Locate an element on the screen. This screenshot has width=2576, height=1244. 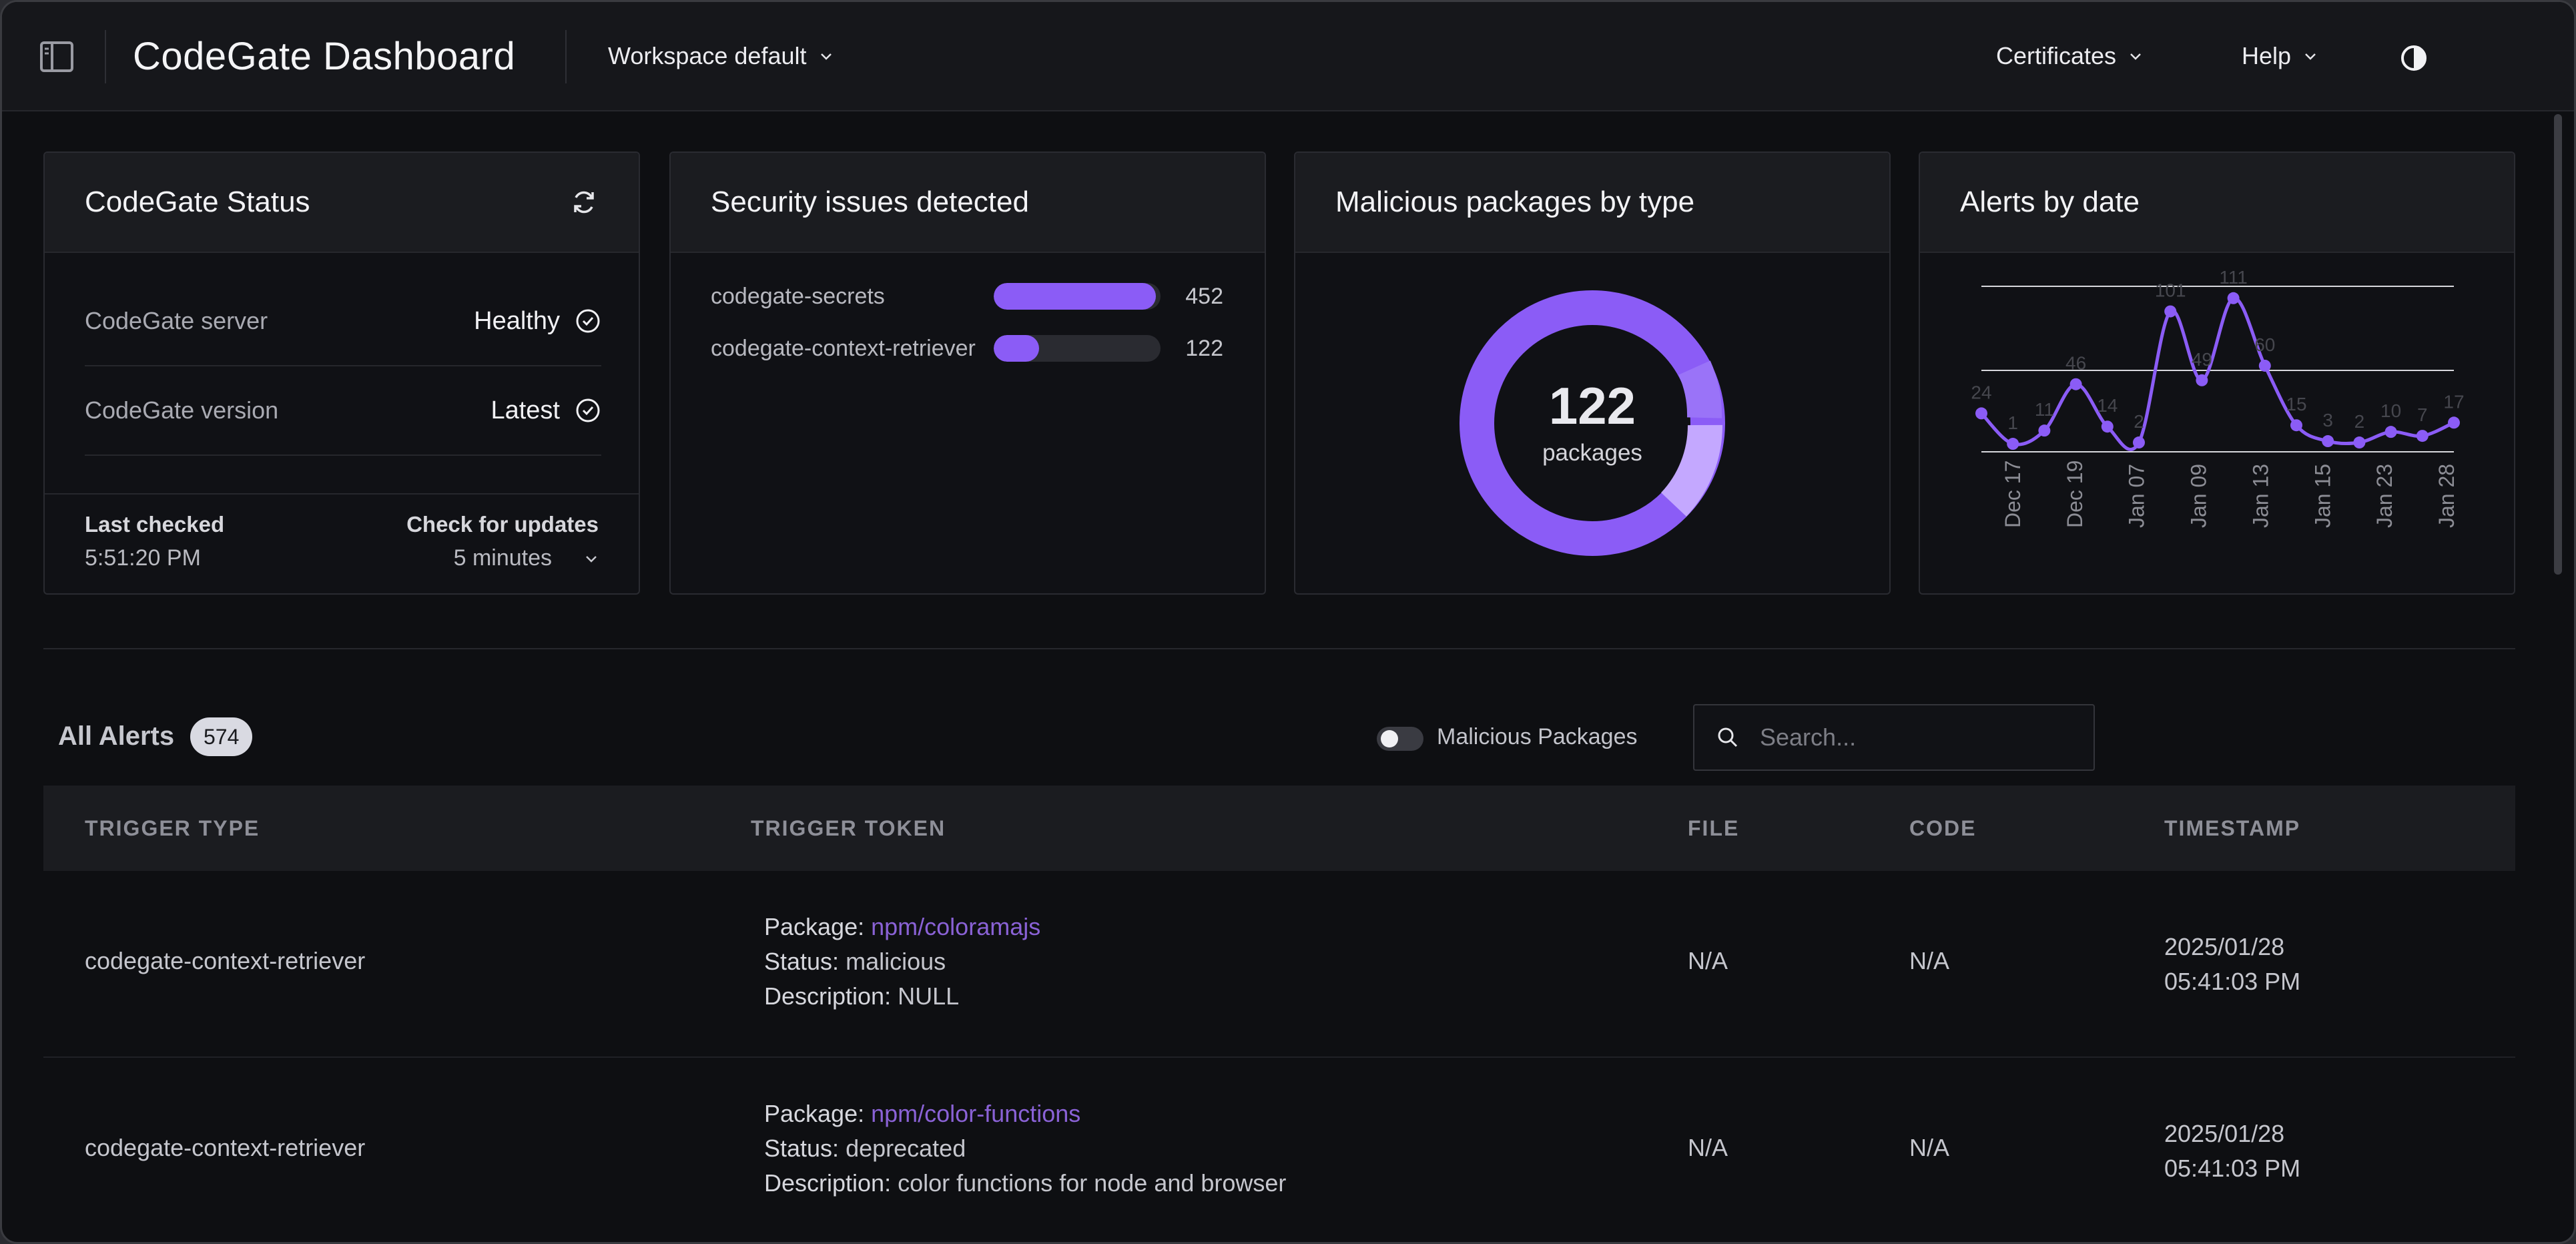
trigger-type-cell: codegate-context-retriever is located at coordinates (225, 960).